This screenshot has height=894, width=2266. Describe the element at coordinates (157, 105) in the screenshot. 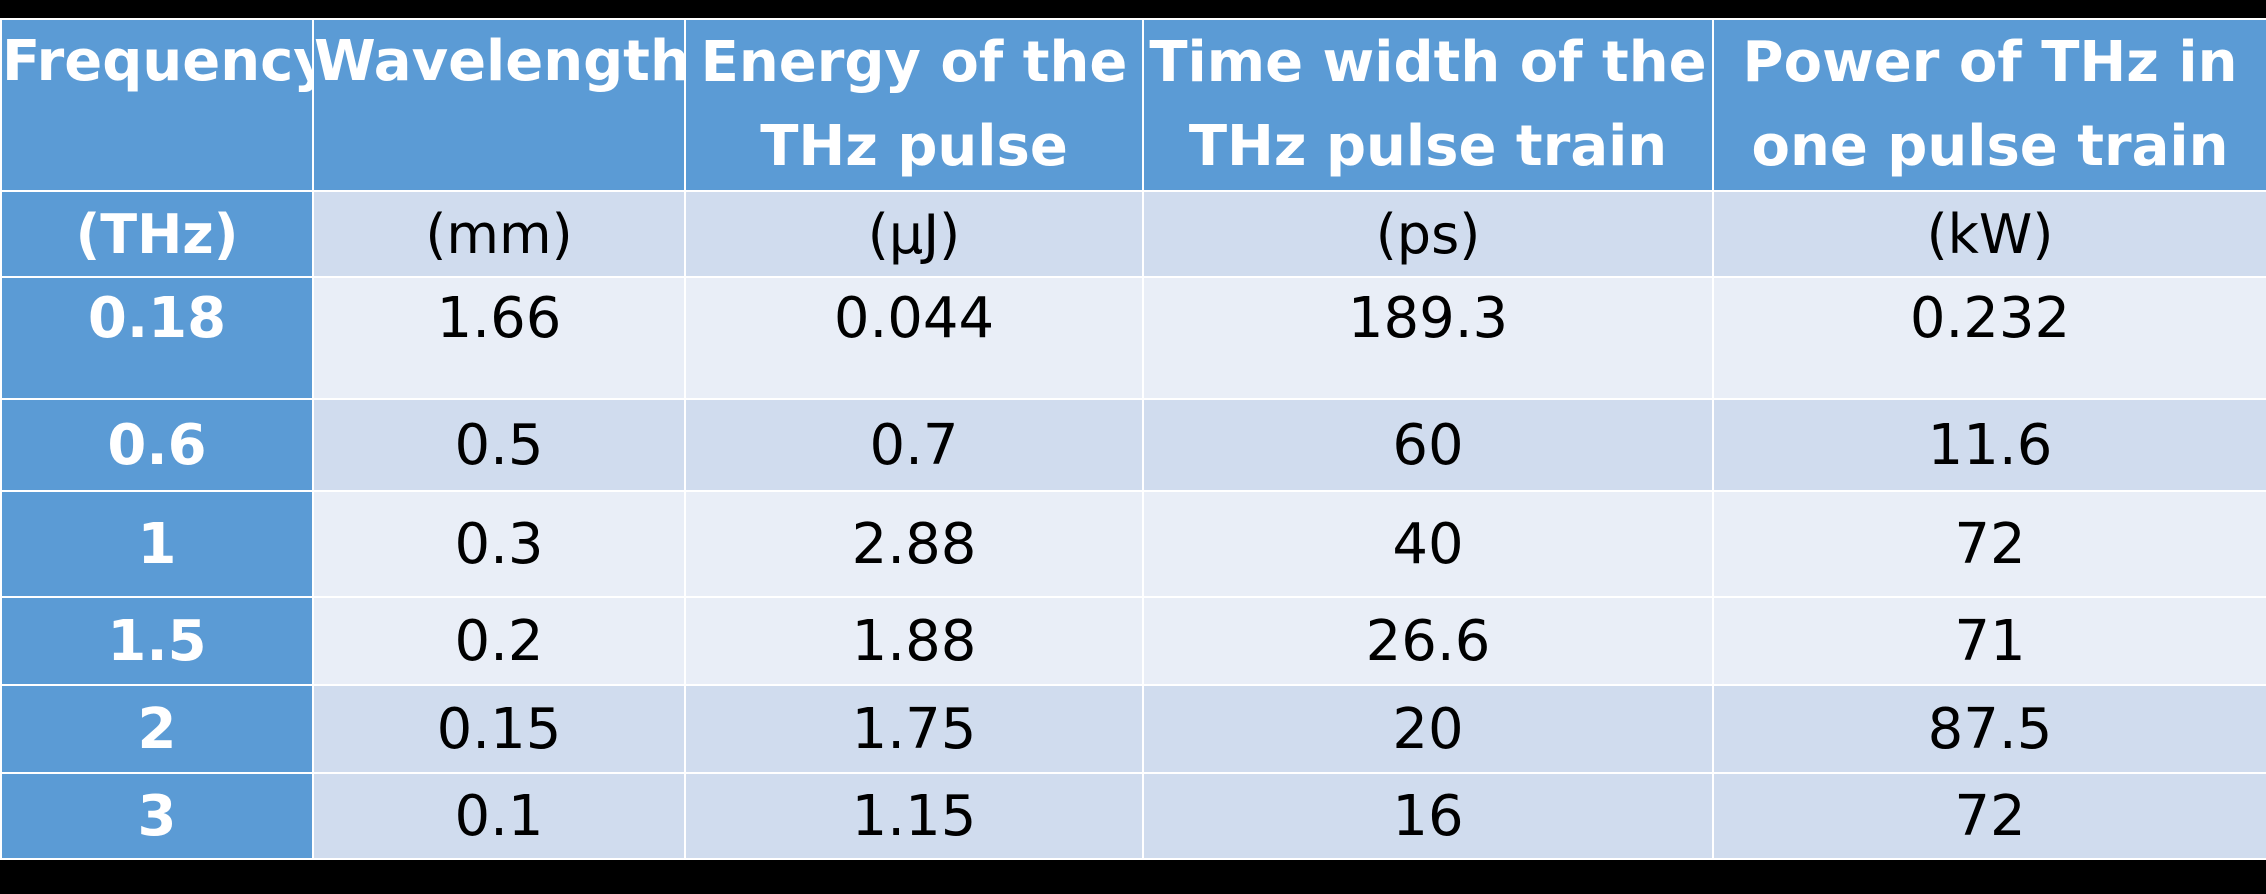

I see `header-frequency: Frequency` at that location.